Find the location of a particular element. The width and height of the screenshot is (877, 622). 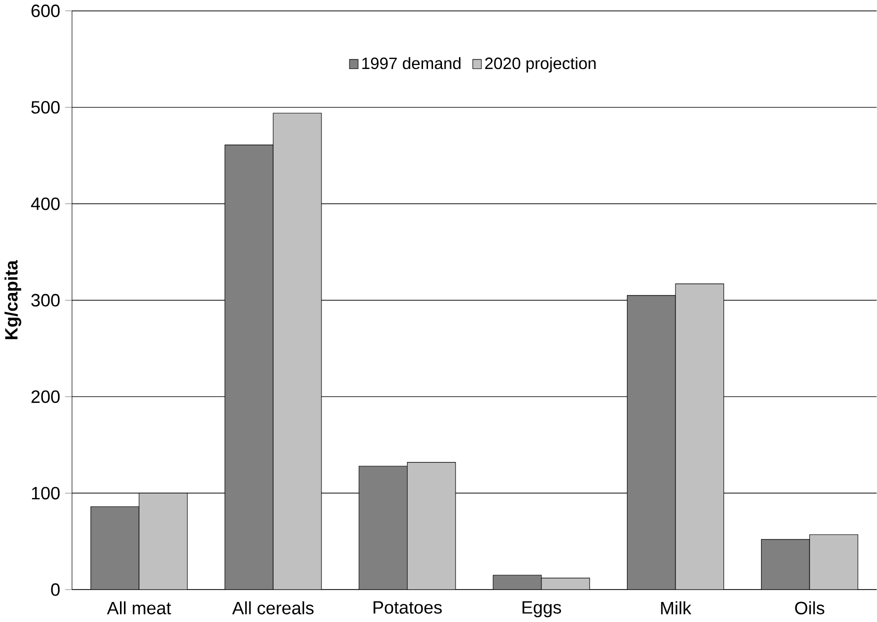

legend-label: 2020 projection is located at coordinates (540, 65).